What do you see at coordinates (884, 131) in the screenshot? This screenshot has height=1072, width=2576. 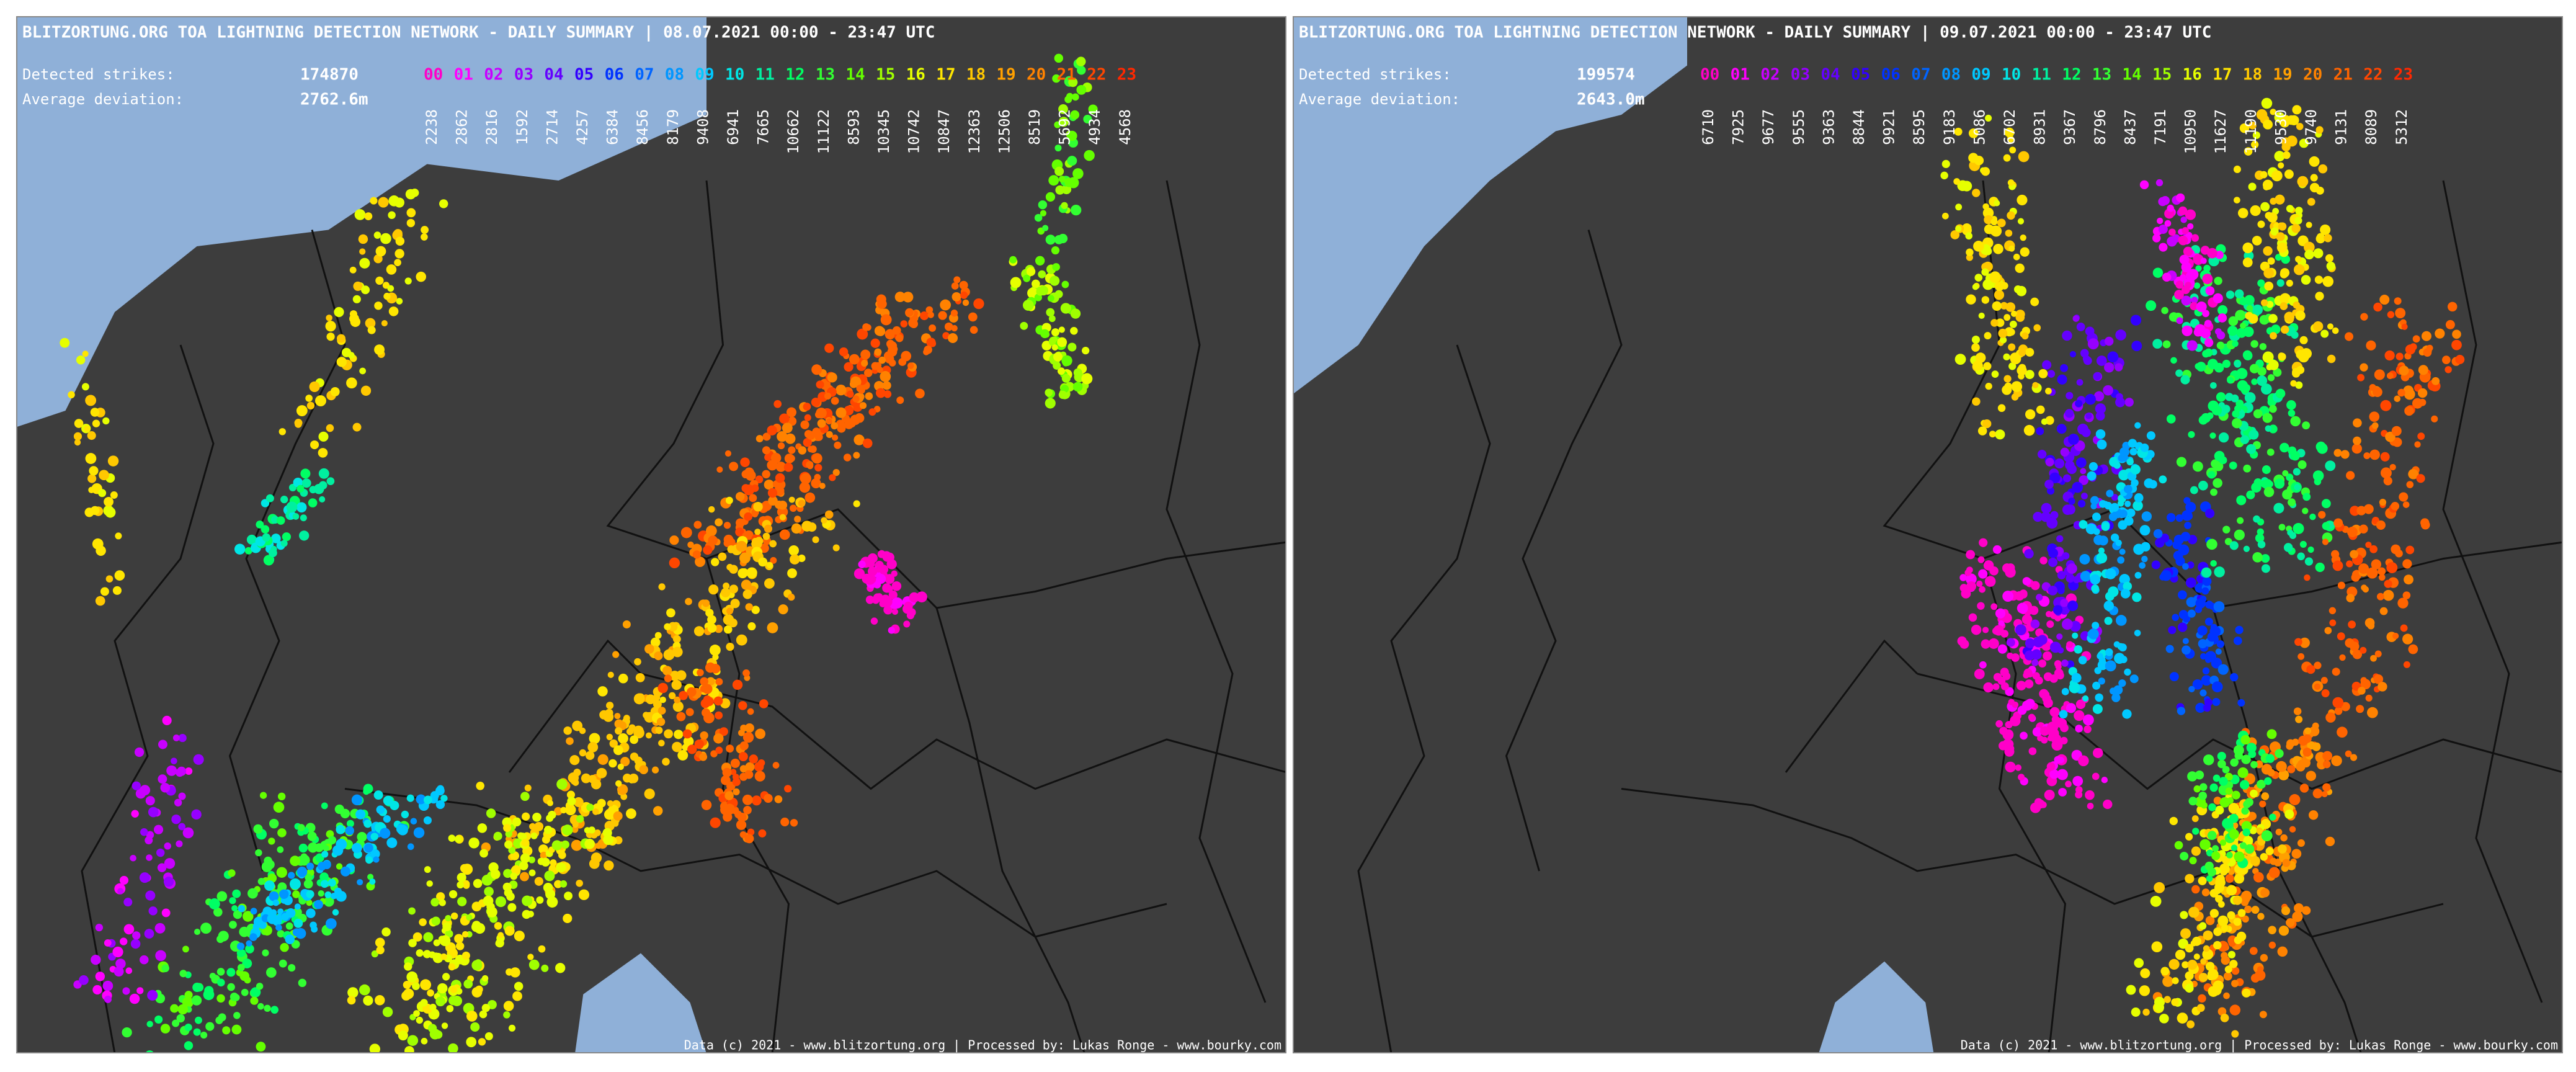 I see `hour-count: 10345` at bounding box center [884, 131].